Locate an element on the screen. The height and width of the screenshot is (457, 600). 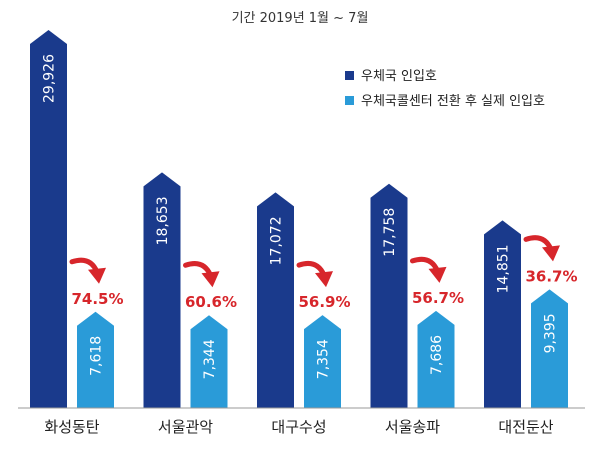
chart-subtitle: 기간 2019년 1월 ~ 7월 is located at coordinates (300, 18).